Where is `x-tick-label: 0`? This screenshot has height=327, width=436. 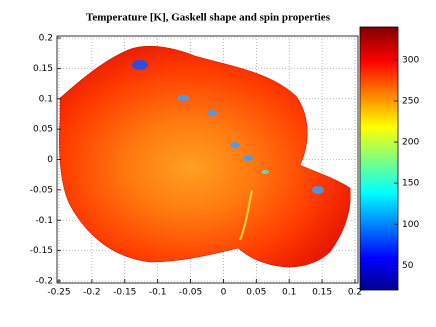 x-tick-label: 0 is located at coordinates (224, 293).